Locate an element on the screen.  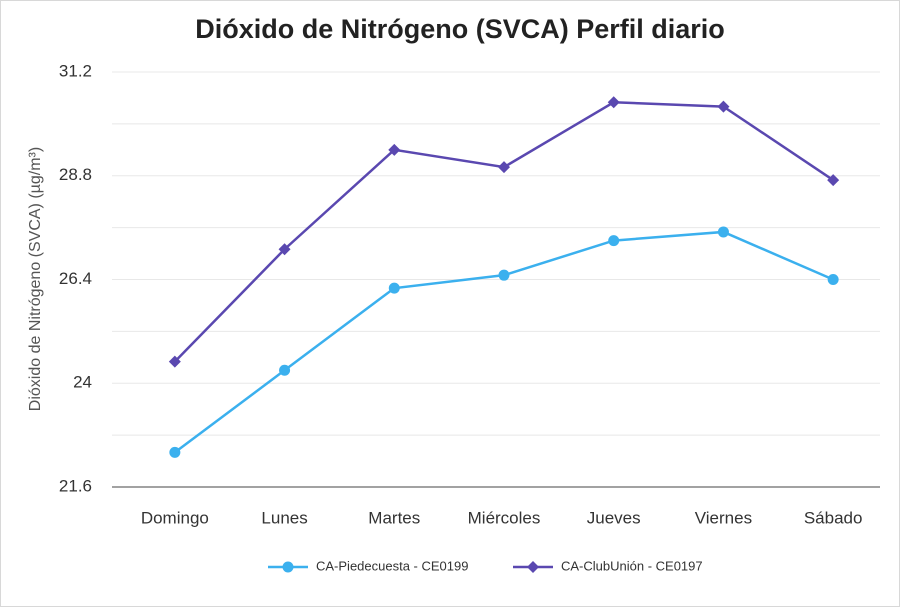
x-tick-label: Viernes is located at coordinates (723, 517).